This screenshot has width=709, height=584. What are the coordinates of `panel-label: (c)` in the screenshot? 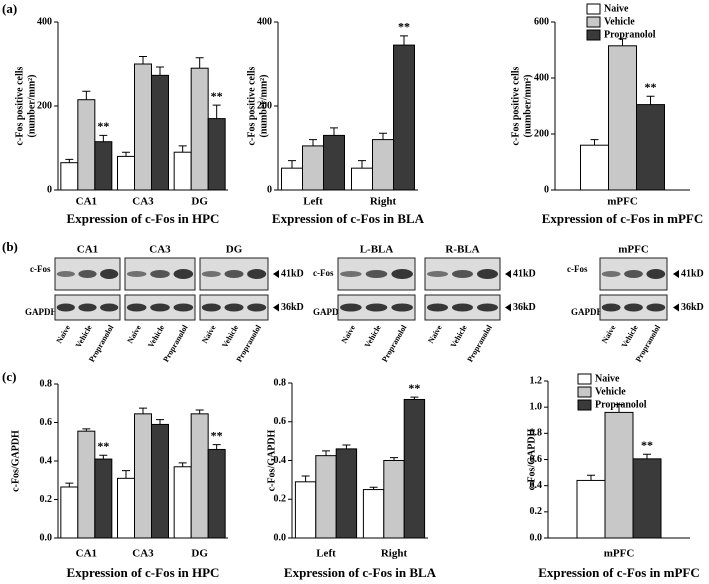 It's located at (9, 376).